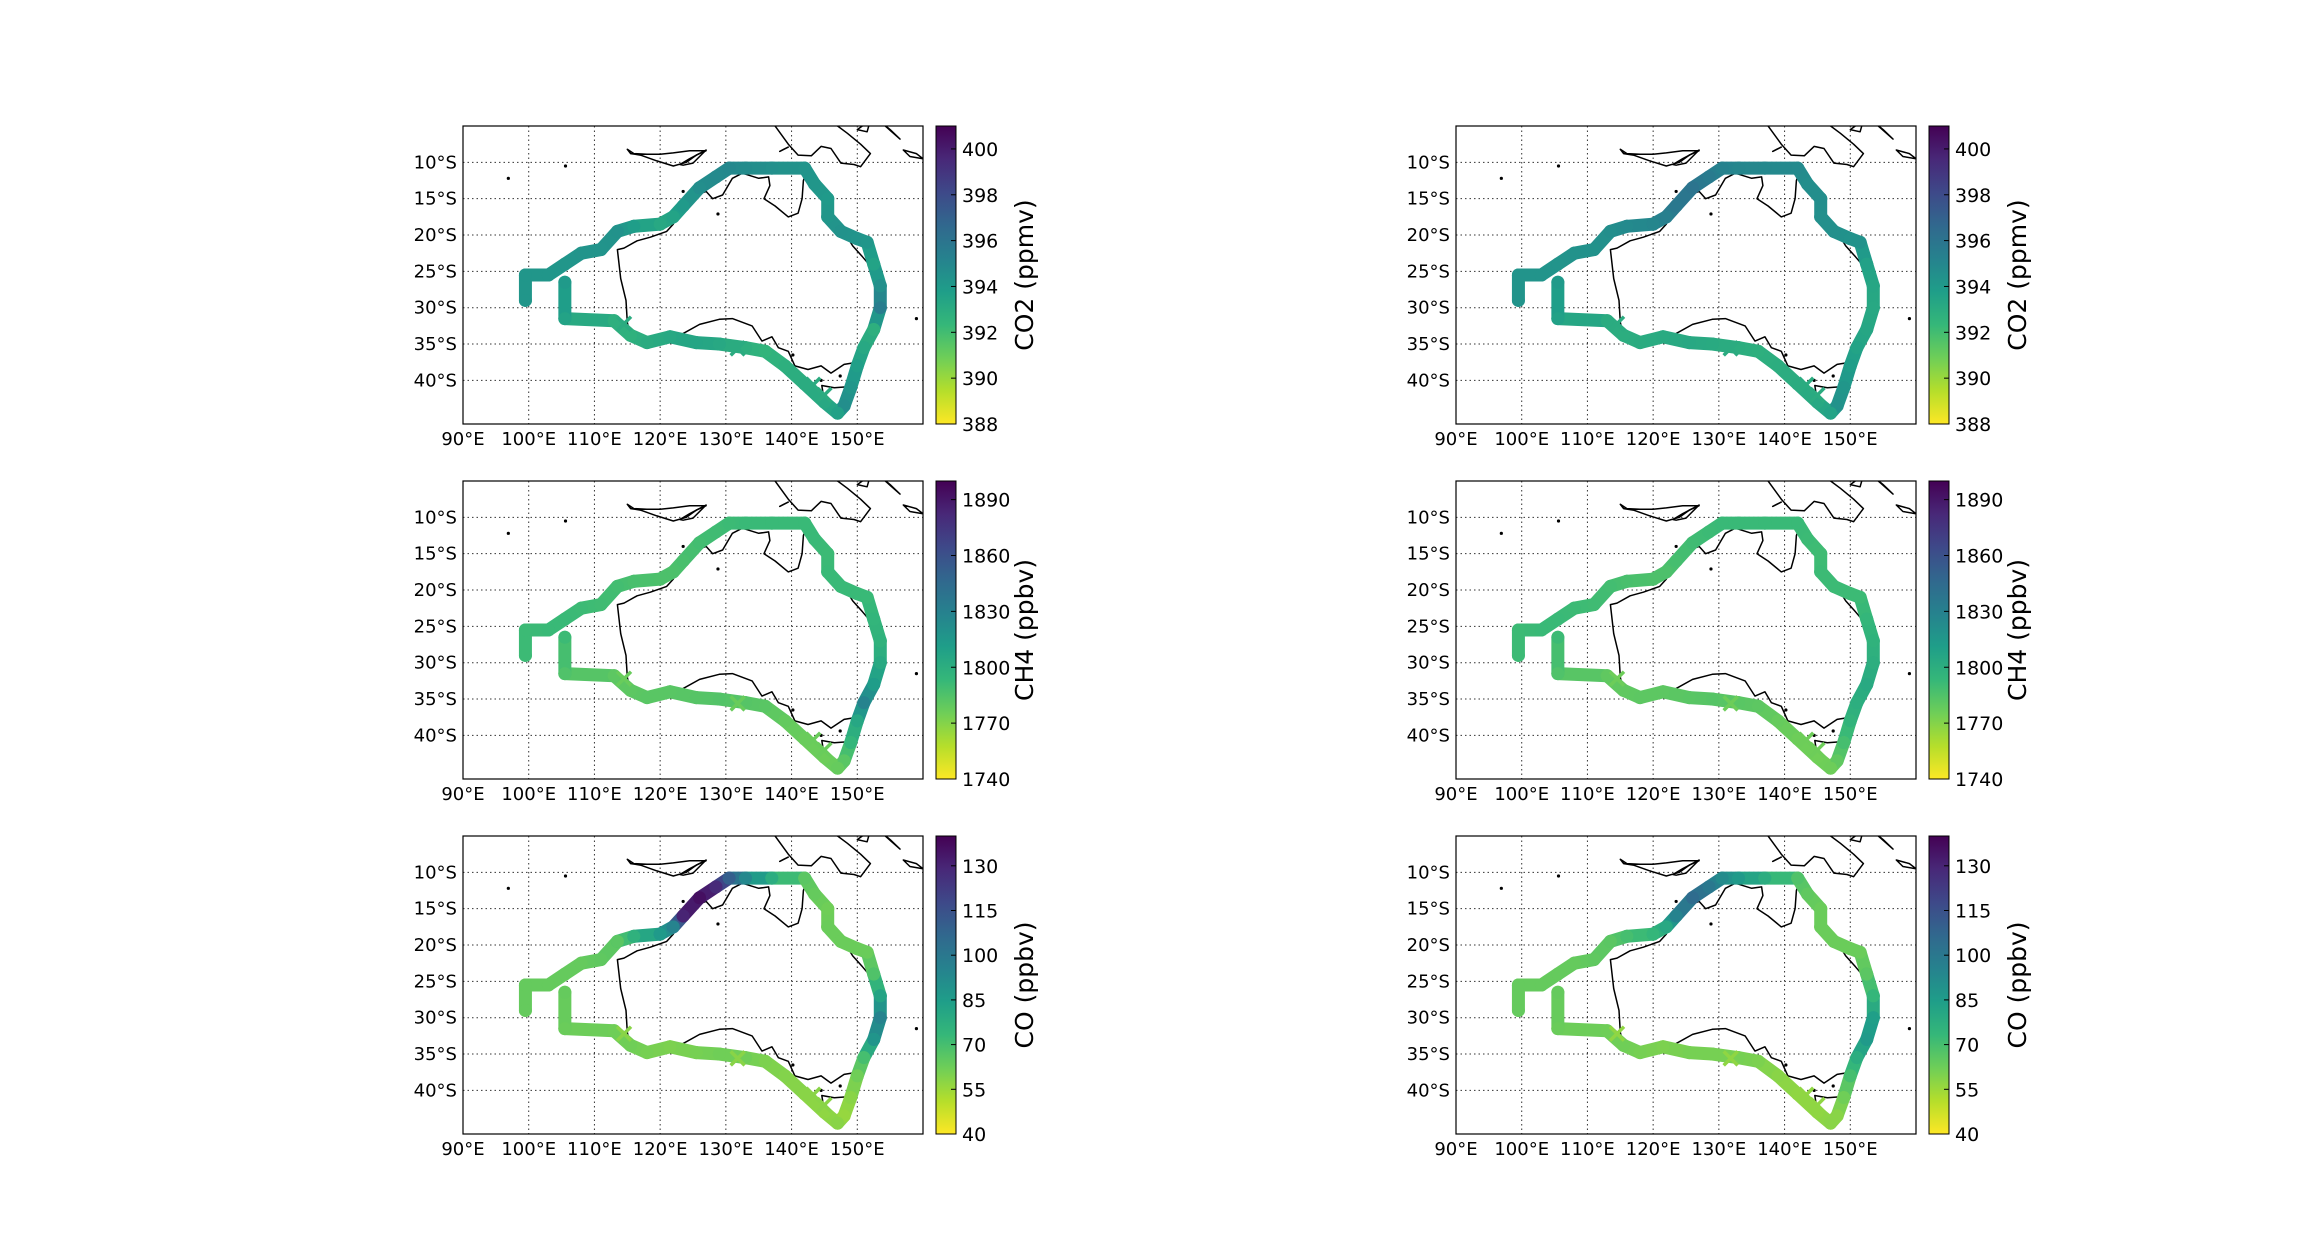 This screenshot has height=1243, width=2318. Describe the element at coordinates (1587, 439) in the screenshot. I see `x-tick-label: 110°E` at that location.